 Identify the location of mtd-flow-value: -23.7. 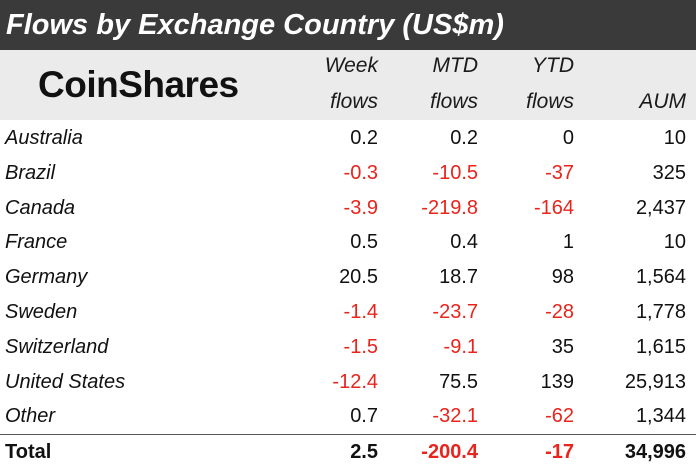
(455, 311).